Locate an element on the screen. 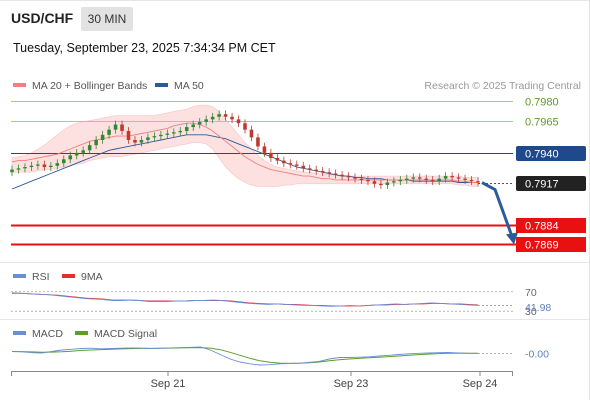 This screenshot has height=400, width=590. macd-panel: -0.00 is located at coordinates (280, 356).